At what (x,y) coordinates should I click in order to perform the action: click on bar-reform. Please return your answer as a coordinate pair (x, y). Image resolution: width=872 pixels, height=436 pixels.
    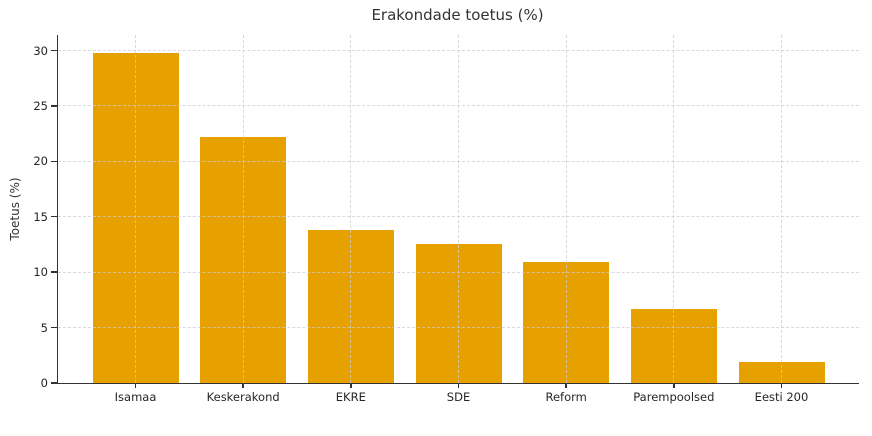
    Looking at the image, I should click on (566, 322).